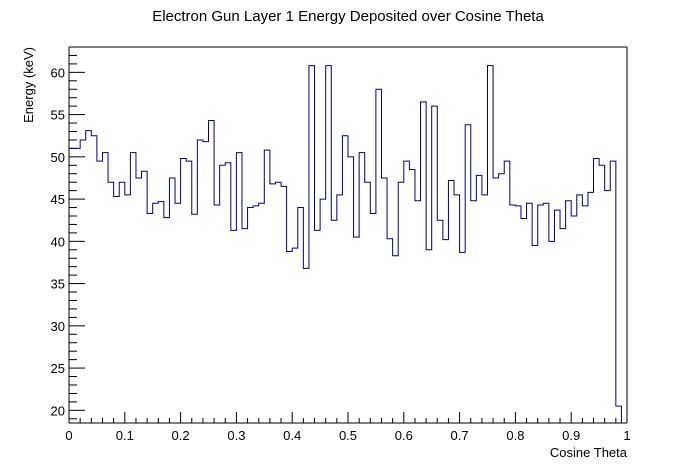  Describe the element at coordinates (571, 435) in the screenshot. I see `x-tick-label: 0.9` at that location.